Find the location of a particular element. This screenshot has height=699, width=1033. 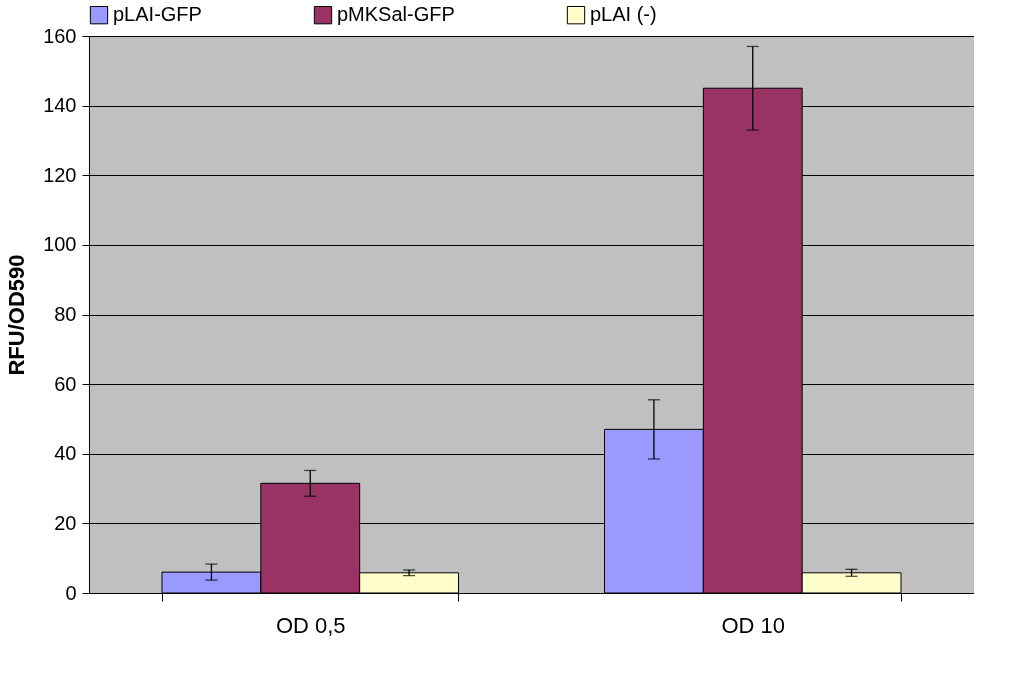

y-axis-title: RFU/OD590 is located at coordinates (17, 315).